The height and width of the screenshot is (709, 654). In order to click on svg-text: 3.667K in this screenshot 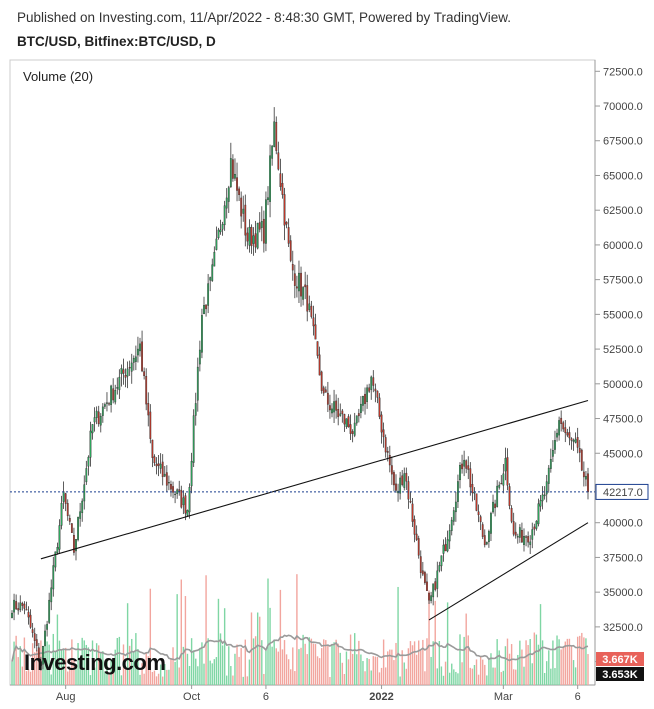, I will do `click(620, 660)`.